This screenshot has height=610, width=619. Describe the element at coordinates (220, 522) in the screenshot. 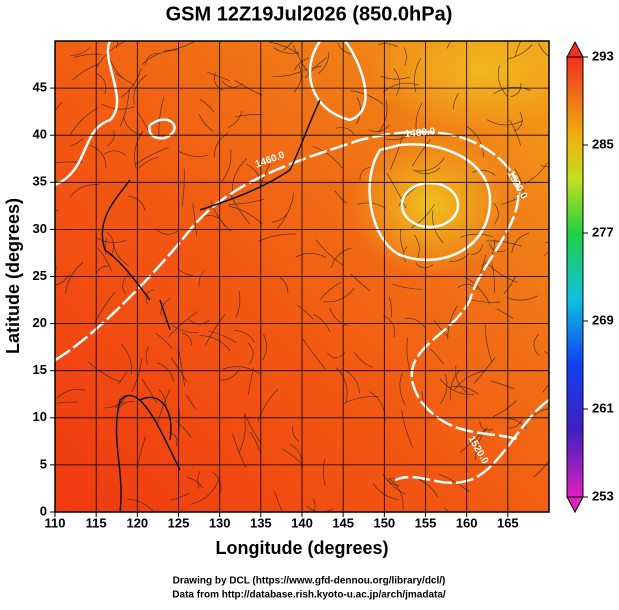

I see `x-tick-label: 130` at that location.